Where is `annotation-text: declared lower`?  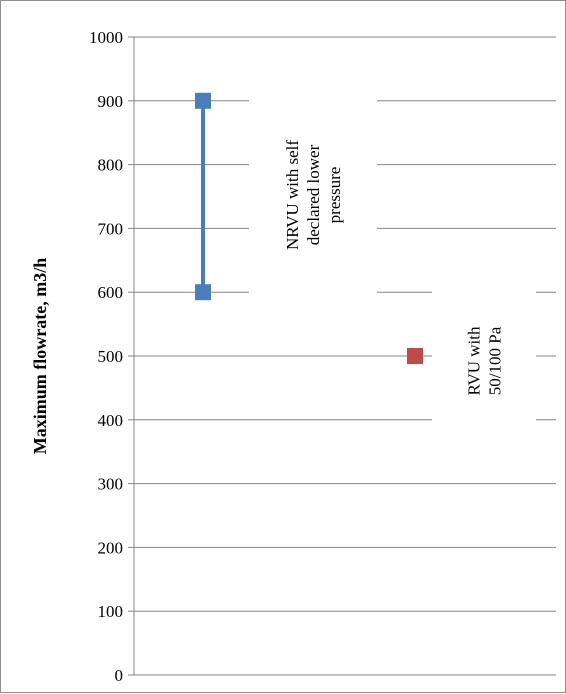 annotation-text: declared lower is located at coordinates (313, 194).